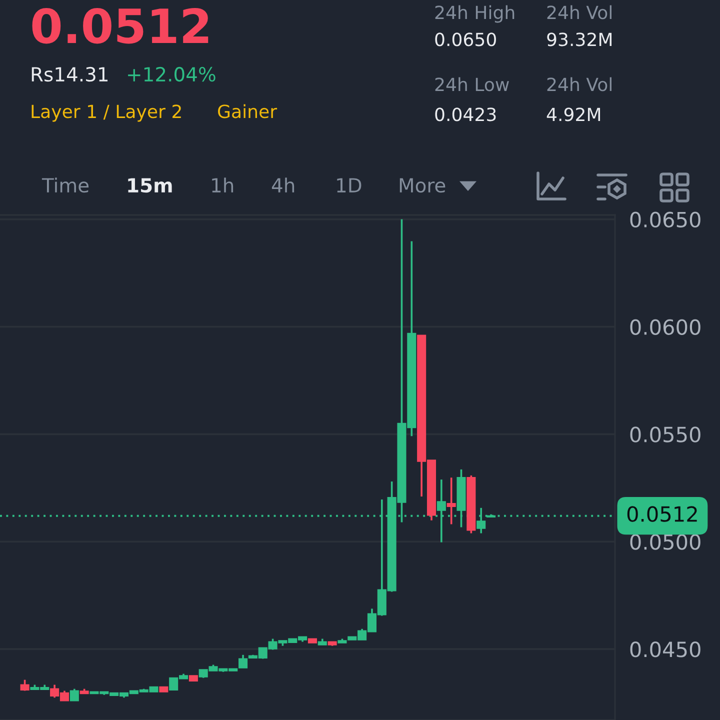  What do you see at coordinates (120, 26) in the screenshot?
I see `chart-title: 0.0512` at bounding box center [120, 26].